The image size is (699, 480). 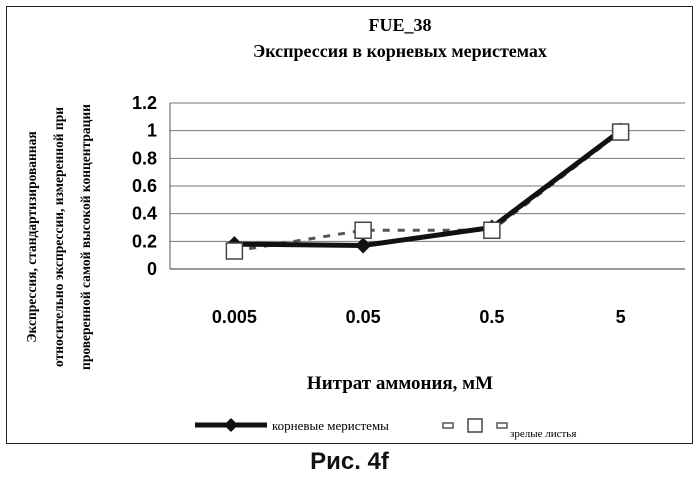 I want to click on legend-label-root: корневые меристемы, so click(x=330, y=425).